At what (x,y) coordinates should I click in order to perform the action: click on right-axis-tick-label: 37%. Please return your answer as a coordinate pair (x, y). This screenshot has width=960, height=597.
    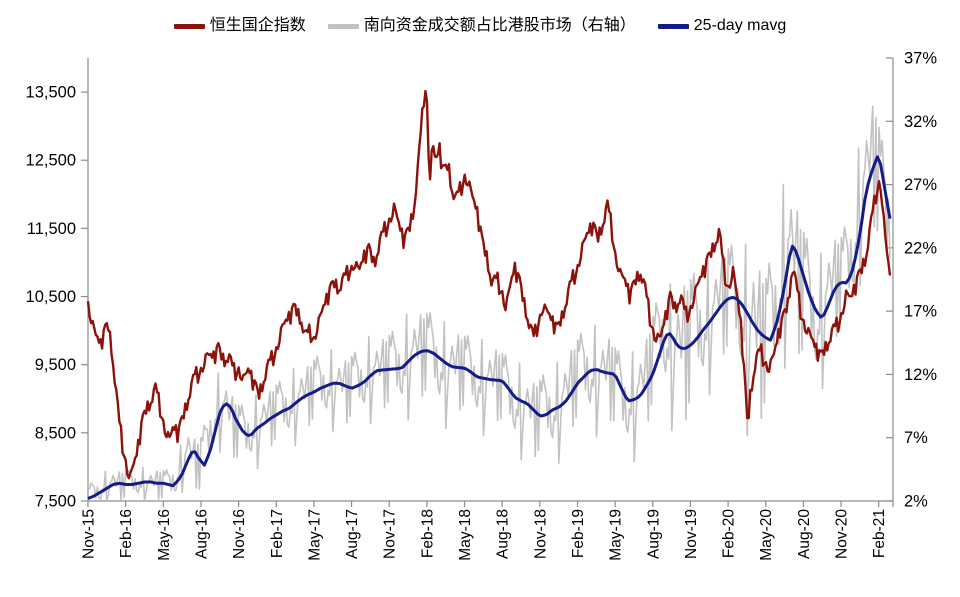
    Looking at the image, I should click on (920, 59).